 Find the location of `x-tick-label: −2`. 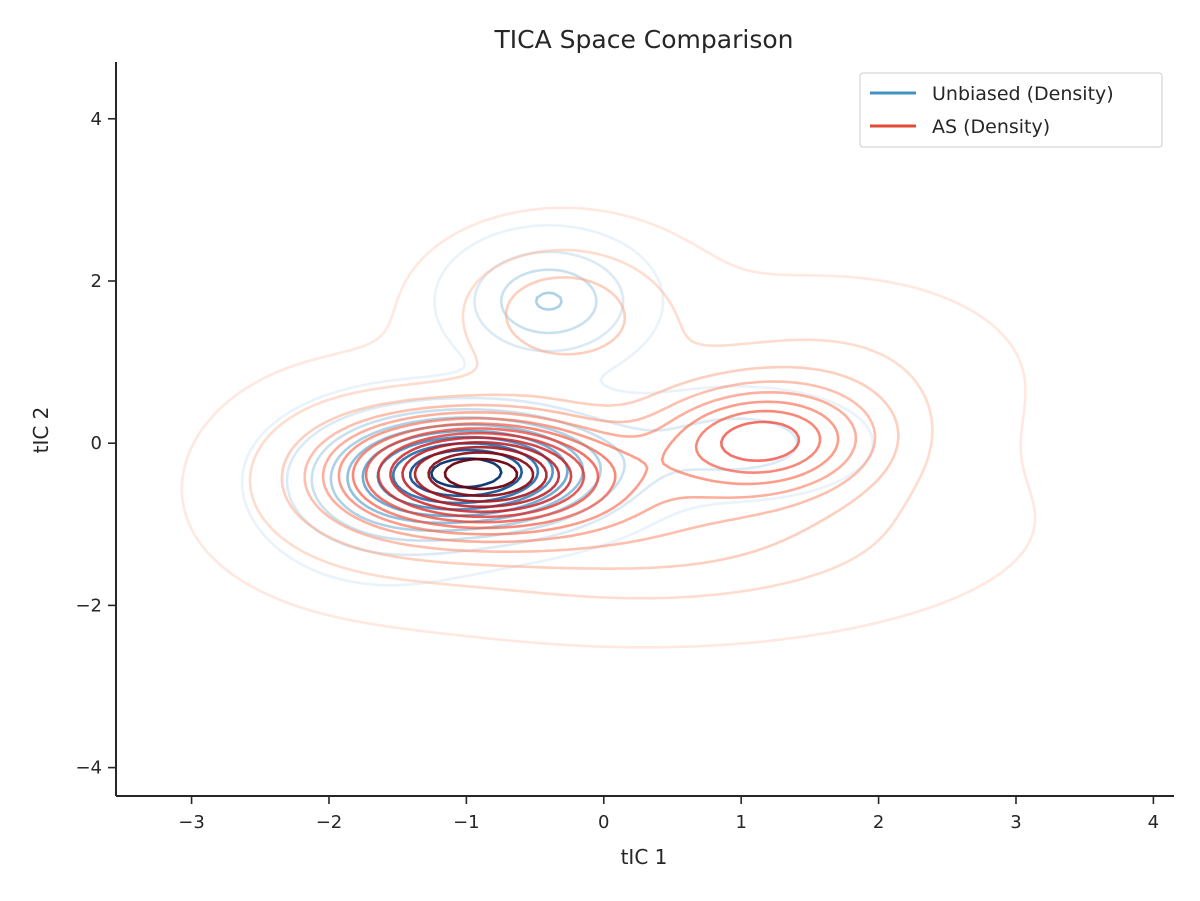

x-tick-label: −2 is located at coordinates (329, 822).